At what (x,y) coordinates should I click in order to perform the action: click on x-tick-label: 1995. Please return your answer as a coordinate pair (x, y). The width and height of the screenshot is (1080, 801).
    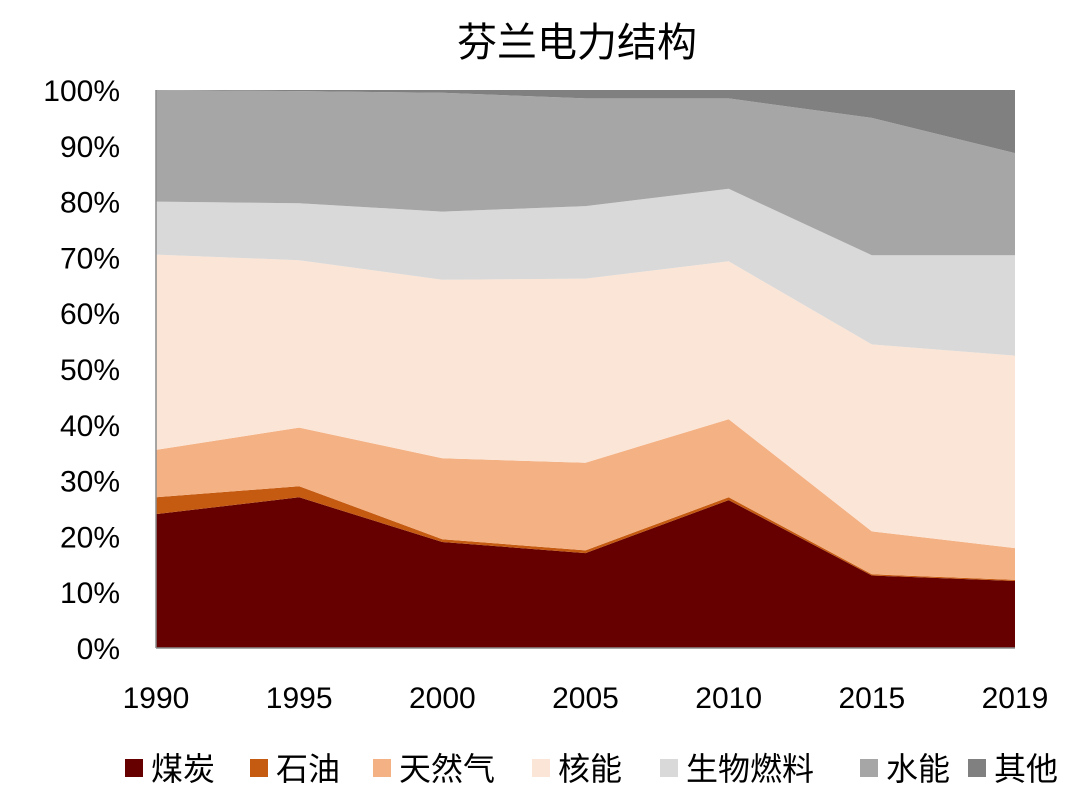
    Looking at the image, I should click on (299, 698).